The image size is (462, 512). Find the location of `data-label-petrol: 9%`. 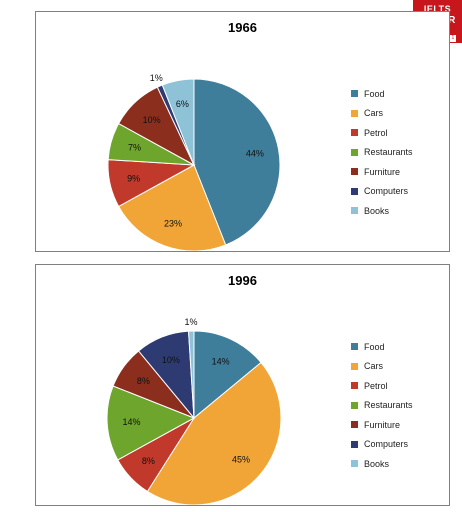

data-label-petrol: 9% is located at coordinates (133, 179).